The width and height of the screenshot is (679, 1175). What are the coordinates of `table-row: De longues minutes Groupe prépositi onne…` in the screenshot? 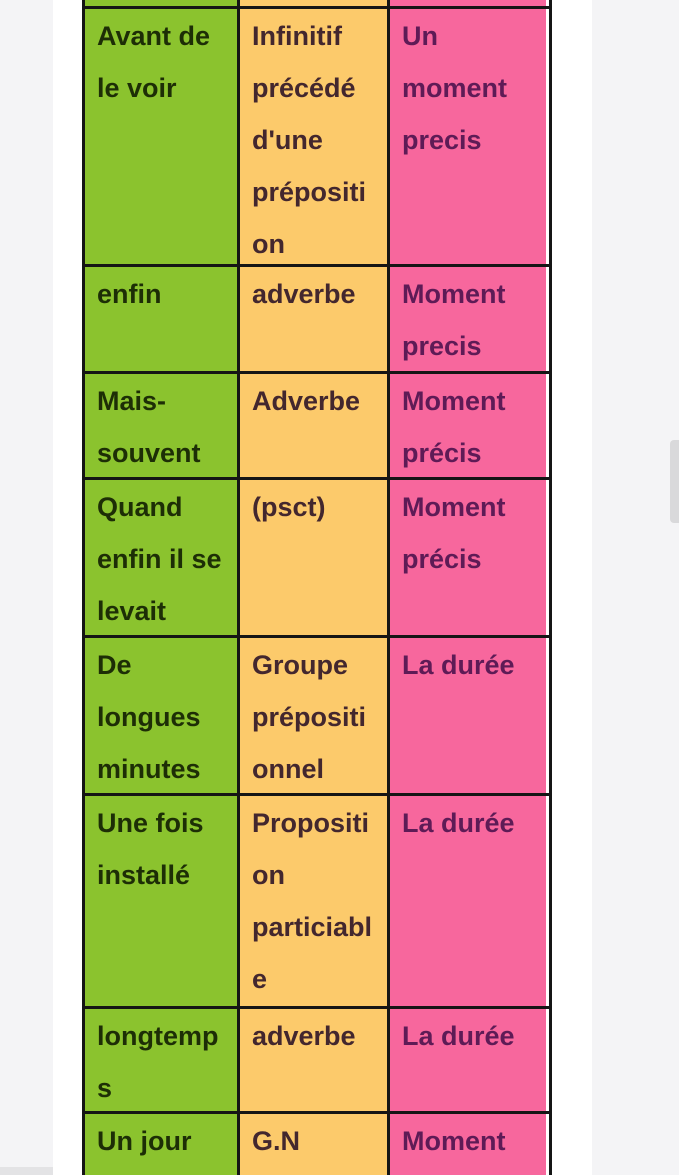 It's located at (317, 717).